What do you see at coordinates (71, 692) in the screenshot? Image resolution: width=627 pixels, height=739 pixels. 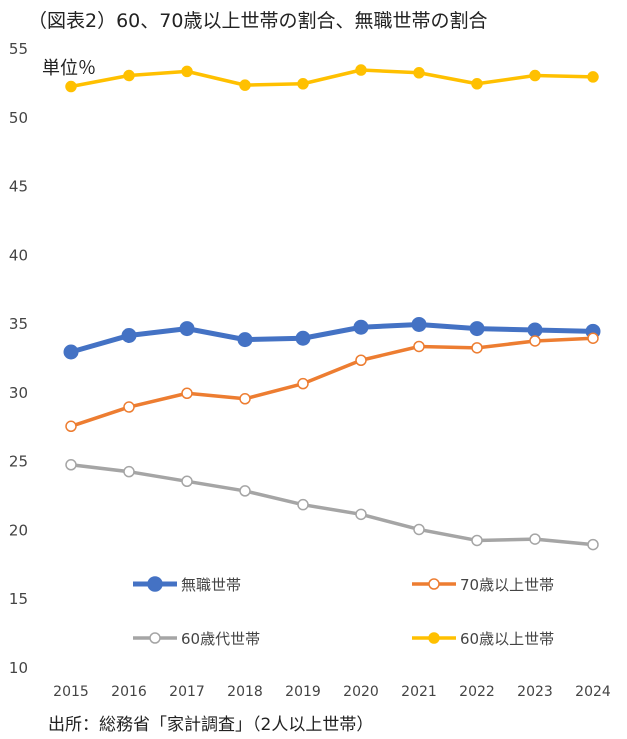 I see `x-tick-label: 2015` at bounding box center [71, 692].